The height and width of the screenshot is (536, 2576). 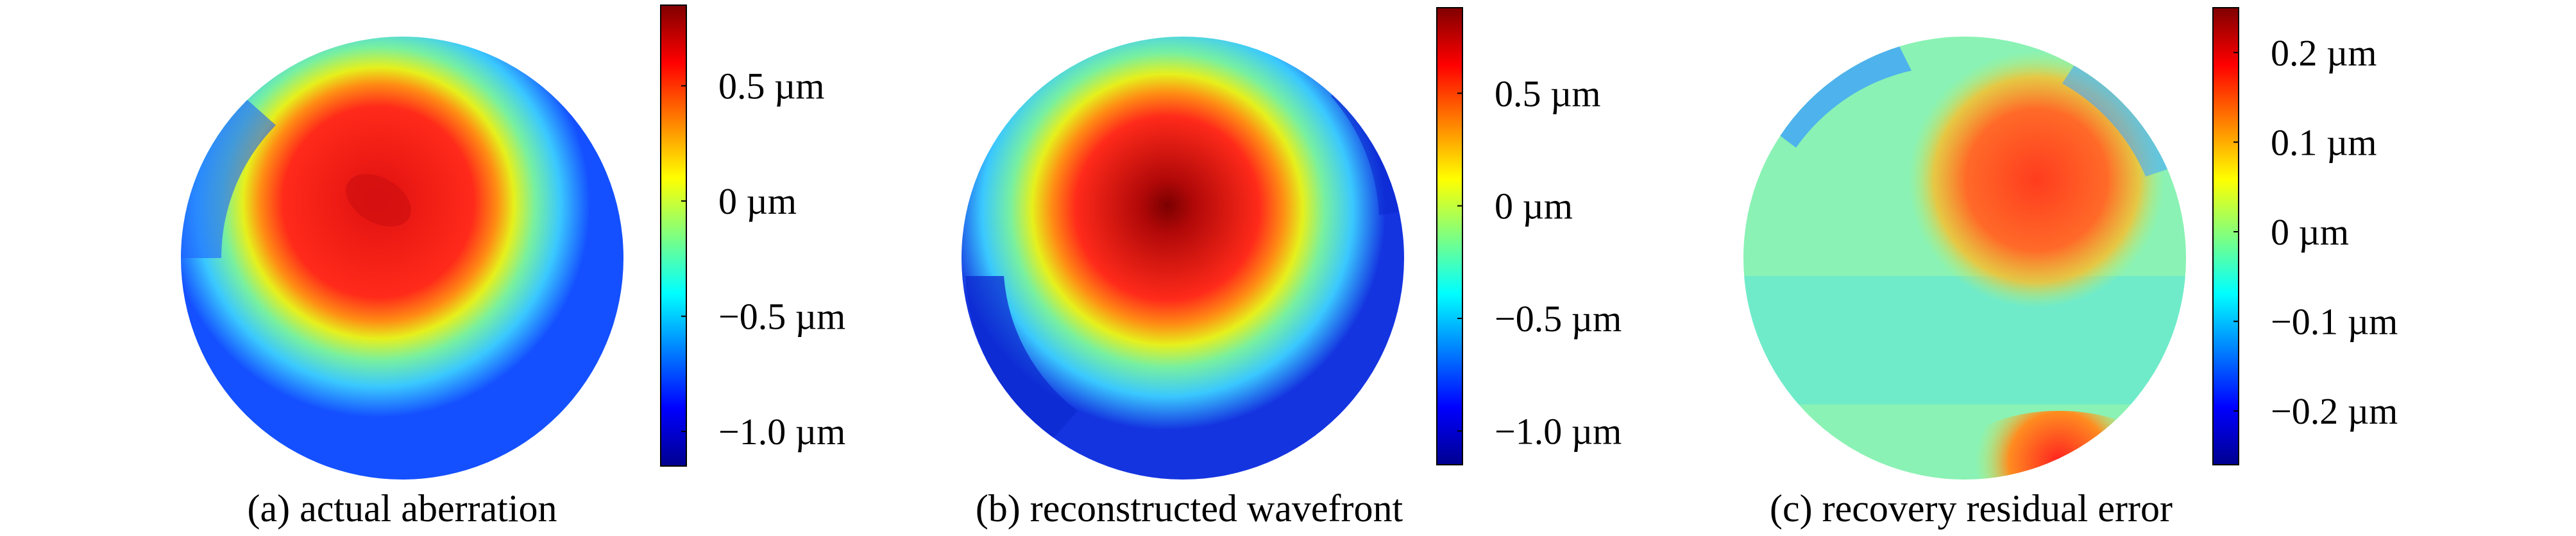 I want to click on colorbar-b-tick-label: −0.5 µm, so click(x=1558, y=319).